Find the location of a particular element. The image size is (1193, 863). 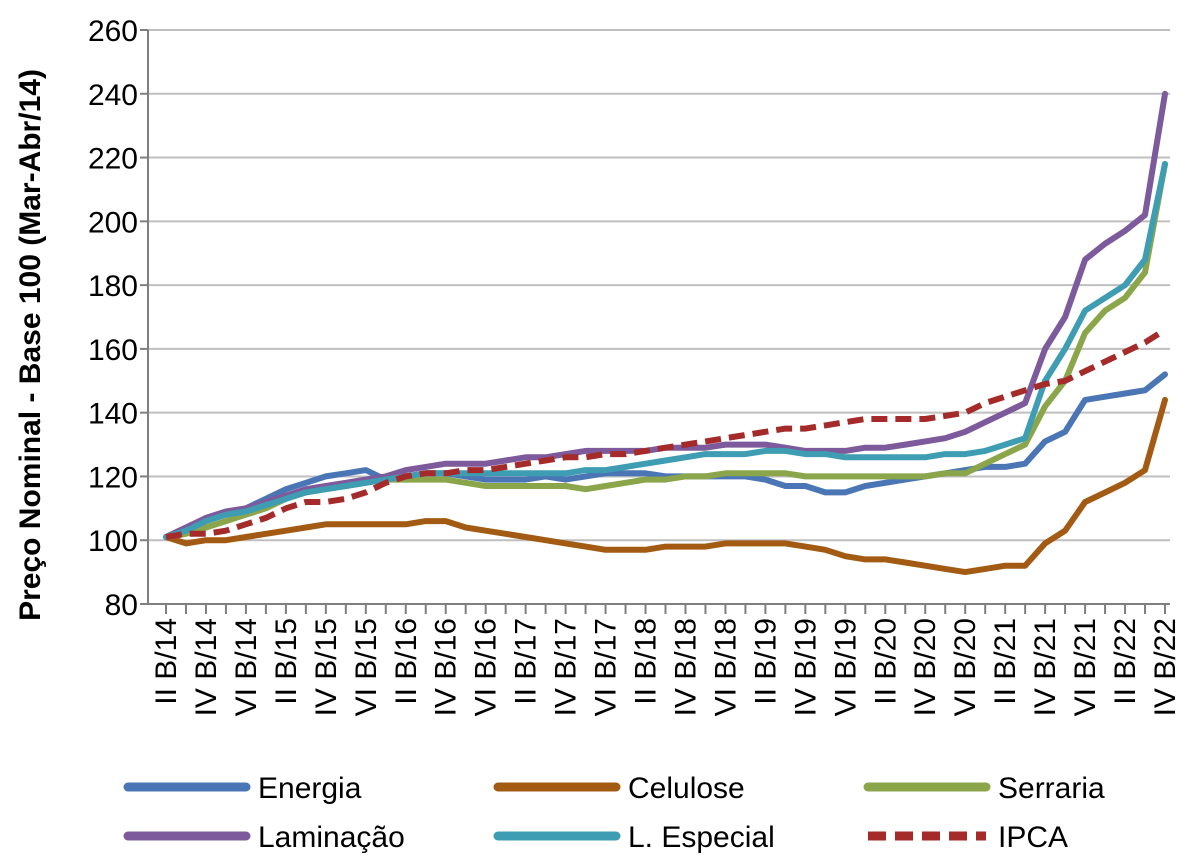

y-tick-label: 80 is located at coordinates (121, 605).